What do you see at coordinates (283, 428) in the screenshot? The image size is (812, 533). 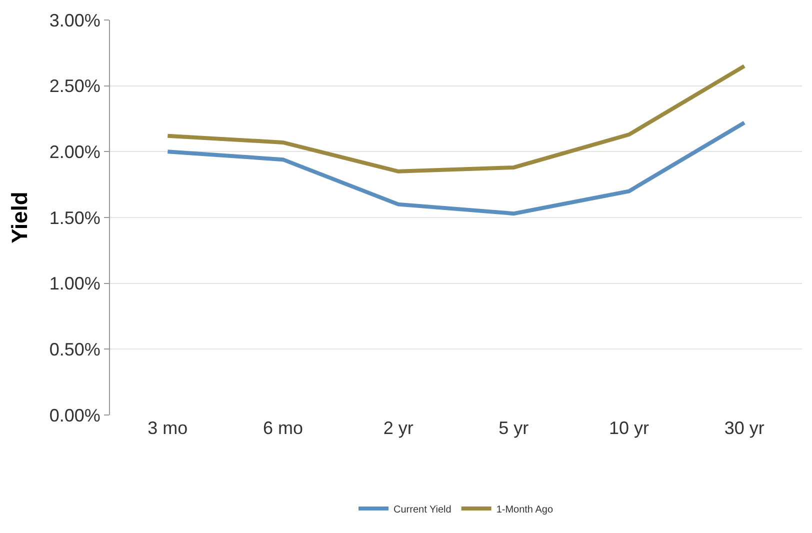 I see `x-tick-label: 6 mo` at bounding box center [283, 428].